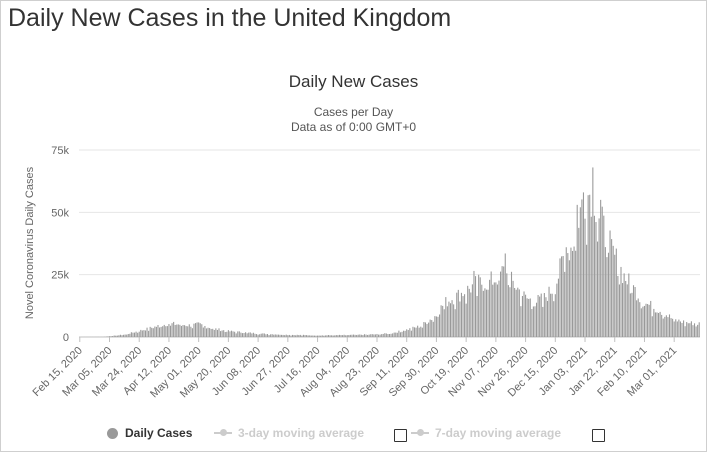  What do you see at coordinates (289, 433) in the screenshot?
I see `legend-item-3-day-average: 3-day moving average` at bounding box center [289, 433].